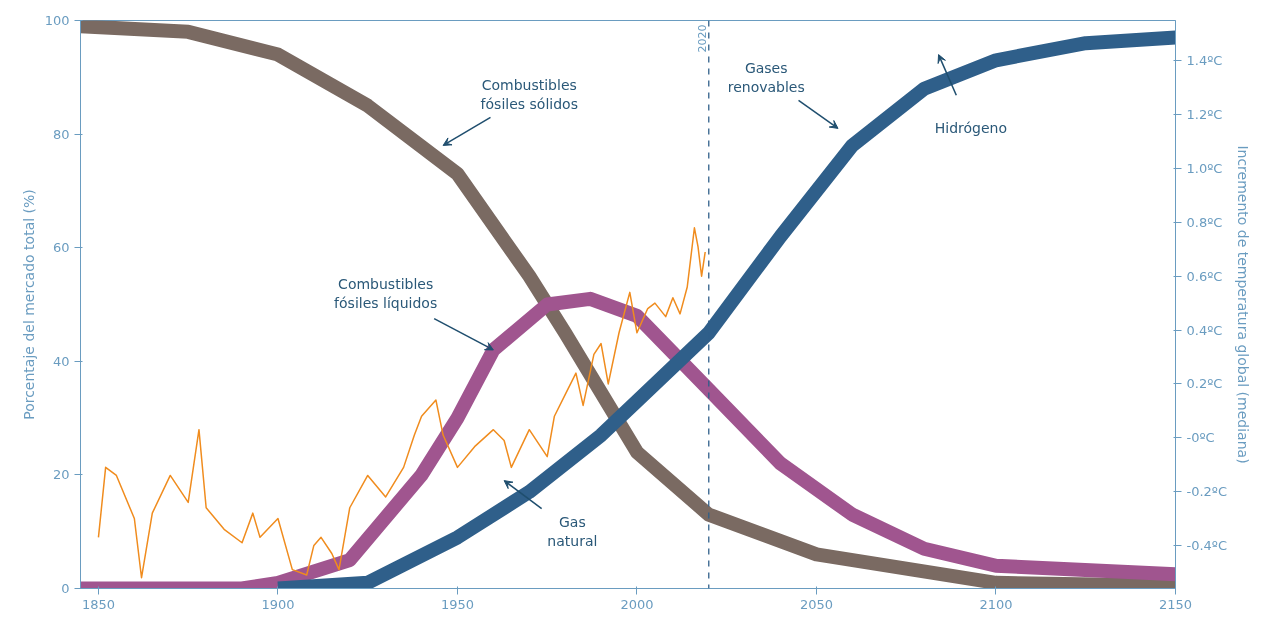  Describe the element at coordinates (572, 532) in the screenshot. I see `annotation: Gas natural` at that location.